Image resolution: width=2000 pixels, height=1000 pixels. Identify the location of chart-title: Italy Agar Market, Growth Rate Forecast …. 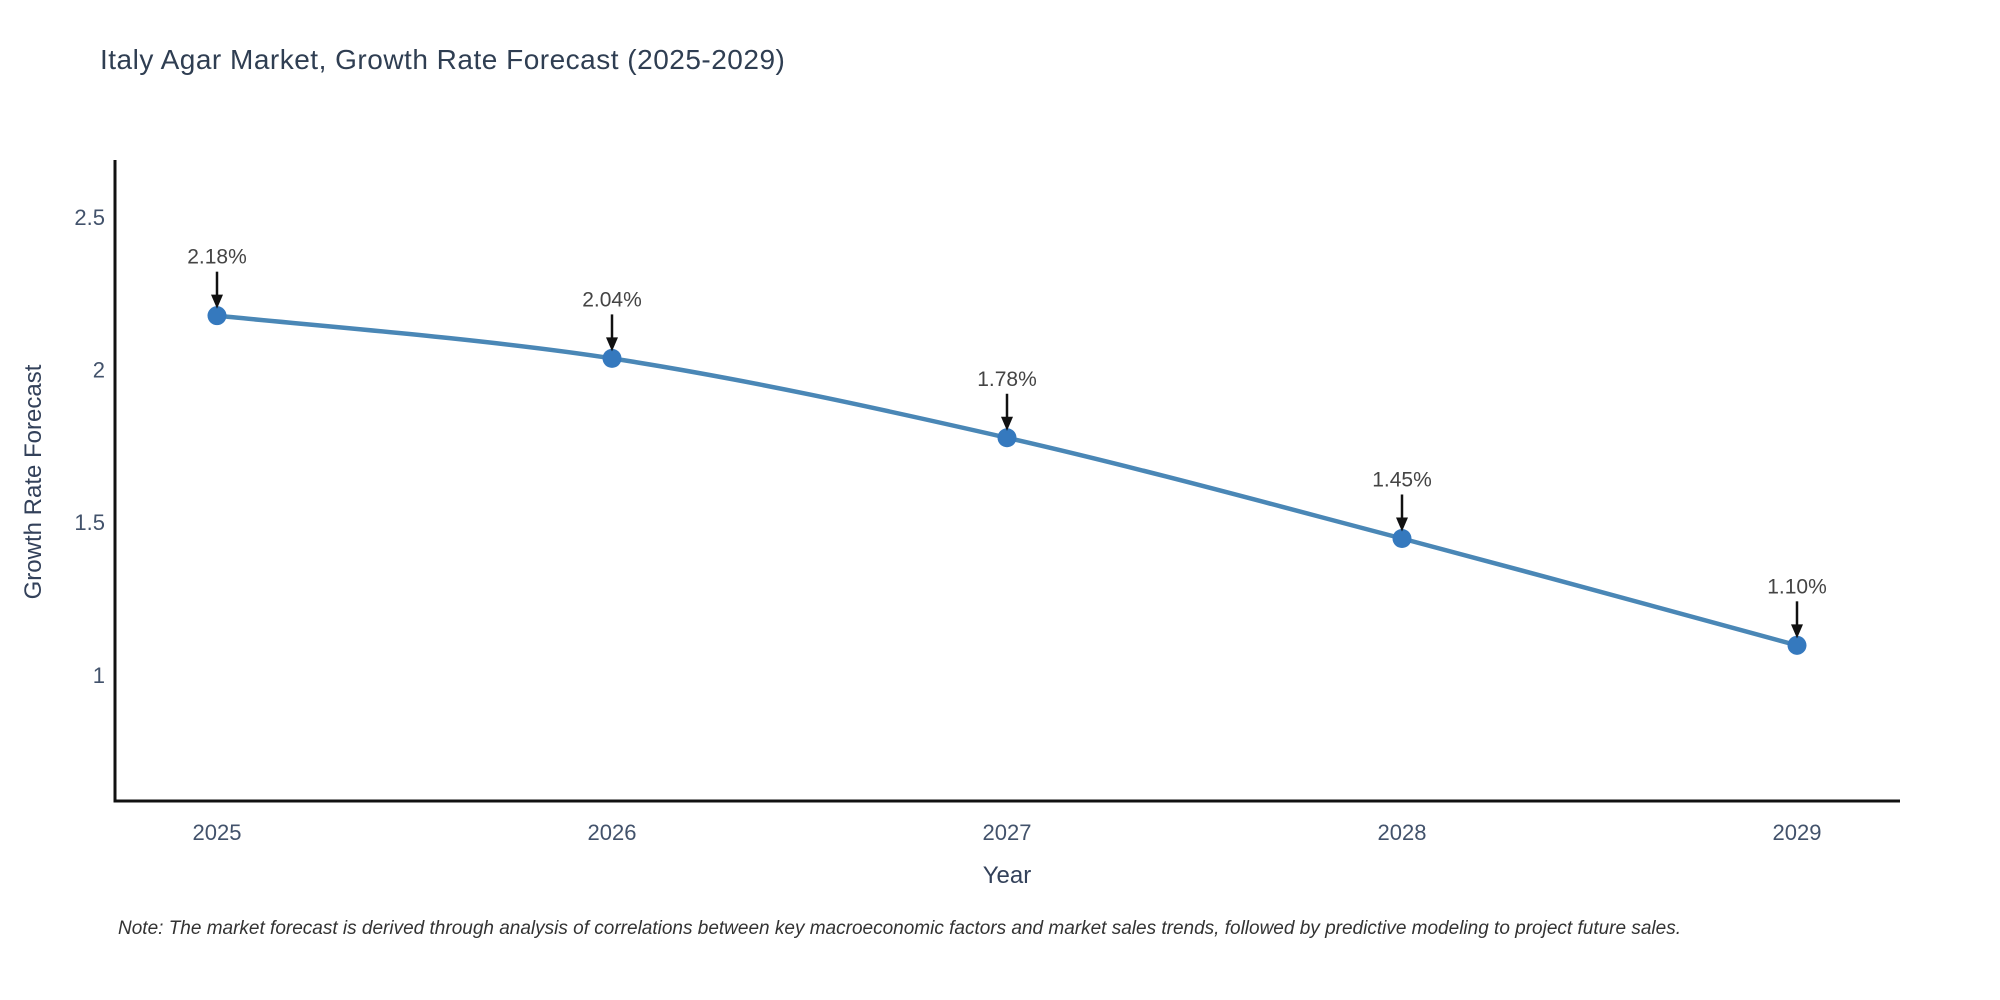
(443, 59).